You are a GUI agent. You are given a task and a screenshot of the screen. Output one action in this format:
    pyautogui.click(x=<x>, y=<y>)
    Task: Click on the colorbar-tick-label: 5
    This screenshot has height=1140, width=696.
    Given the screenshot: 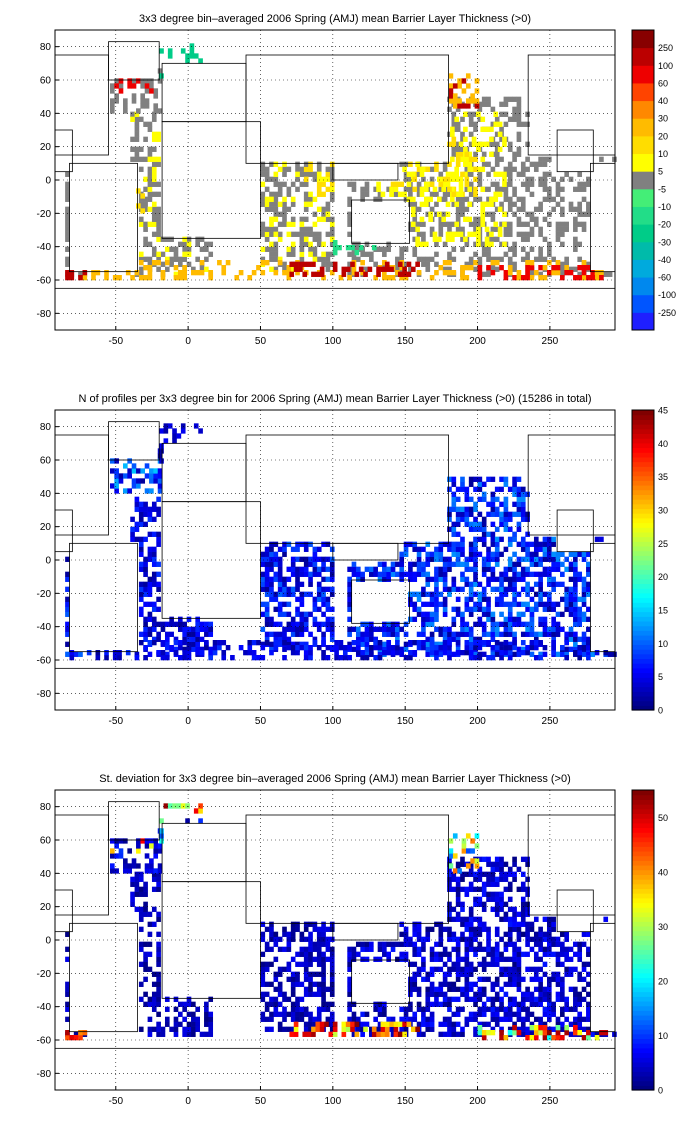 What is the action you would take?
    pyautogui.click(x=660, y=172)
    